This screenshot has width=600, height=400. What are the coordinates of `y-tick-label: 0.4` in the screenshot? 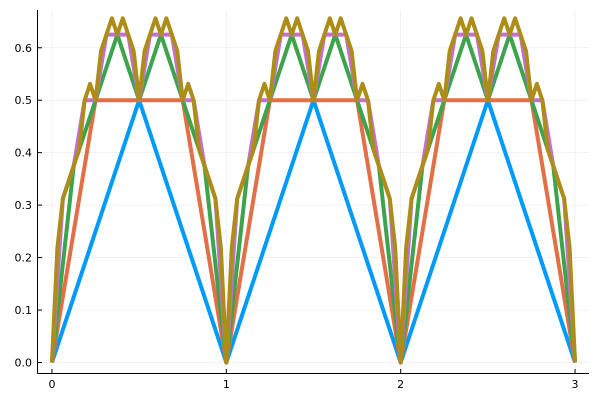 It's located at (24, 153).